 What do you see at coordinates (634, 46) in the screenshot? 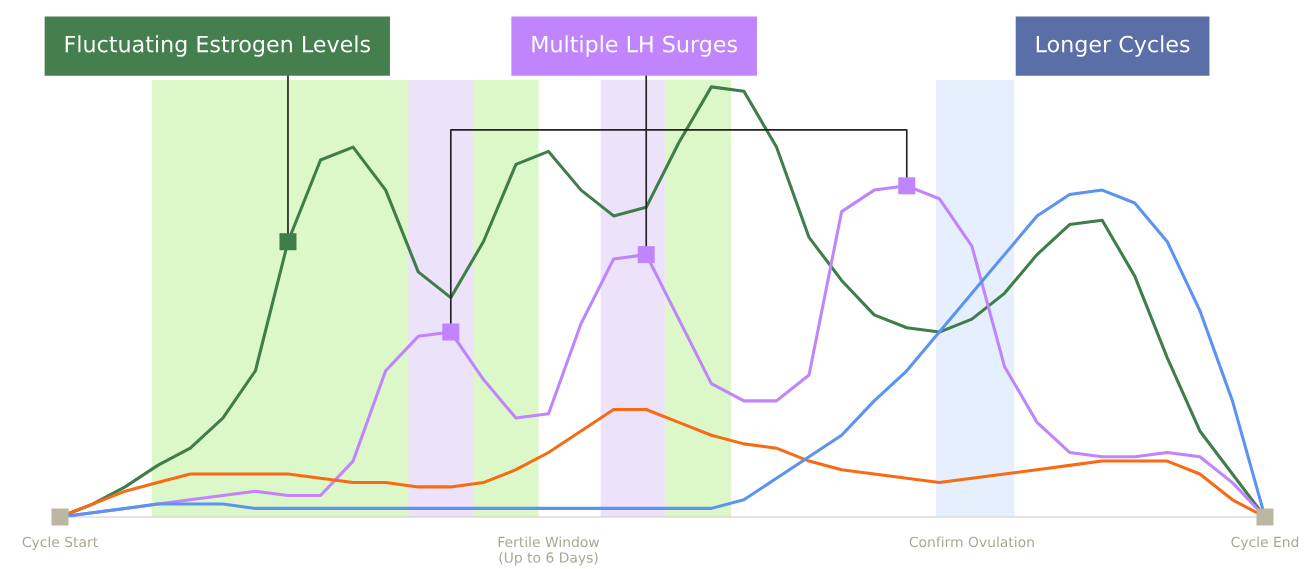
I see `text: Multiple LH Surges` at bounding box center [634, 46].